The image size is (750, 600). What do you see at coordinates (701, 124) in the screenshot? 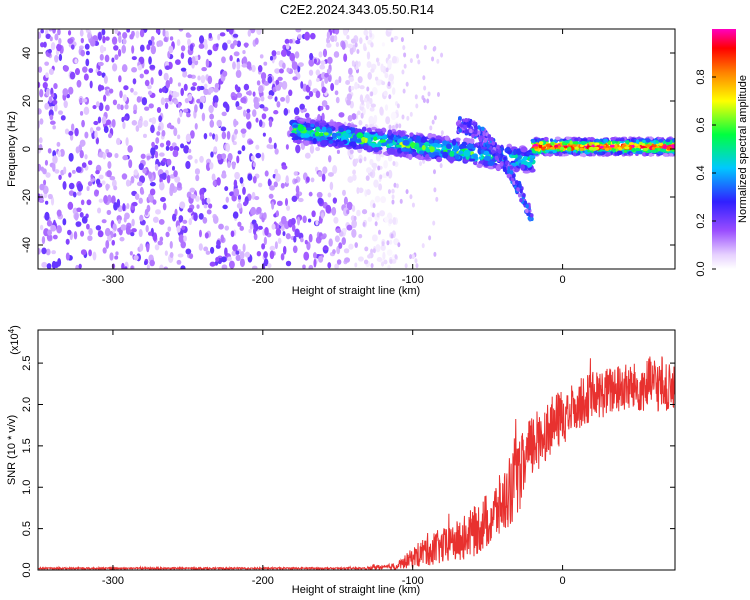
I see `colorbar-tick-label: 0.6` at bounding box center [701, 124].